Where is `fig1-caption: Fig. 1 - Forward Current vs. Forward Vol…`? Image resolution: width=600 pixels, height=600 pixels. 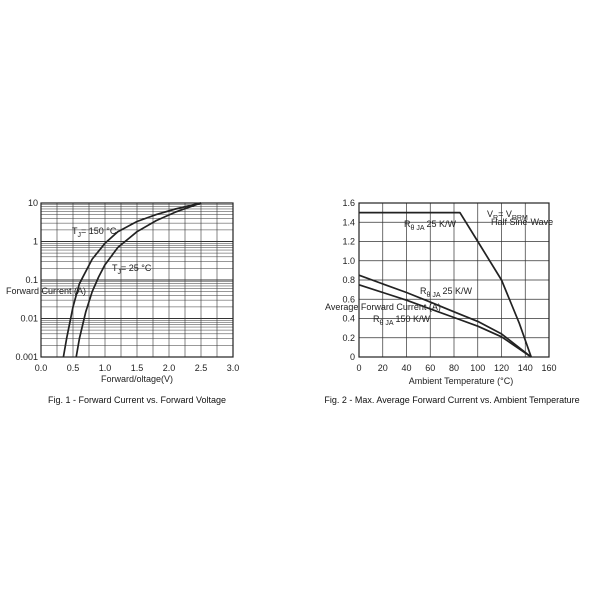
fig1-caption: Fig. 1 - Forward Current vs. Forward Vol… is located at coordinates (137, 400).